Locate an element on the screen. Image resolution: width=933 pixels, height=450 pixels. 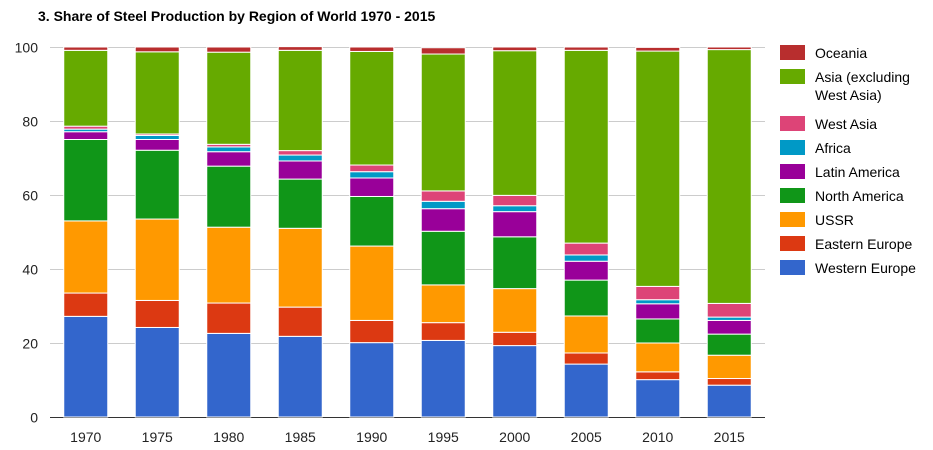
bar-segment-asia-excluding-west-asia-2010 is located at coordinates (658, 168).